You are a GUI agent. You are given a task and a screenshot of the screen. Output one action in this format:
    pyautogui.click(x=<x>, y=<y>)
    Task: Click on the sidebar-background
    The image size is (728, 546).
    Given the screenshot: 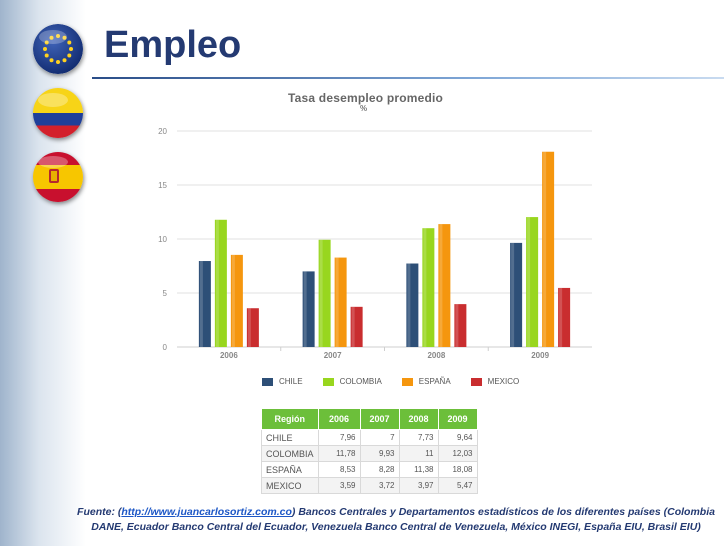 What is the action you would take?
    pyautogui.click(x=43, y=273)
    